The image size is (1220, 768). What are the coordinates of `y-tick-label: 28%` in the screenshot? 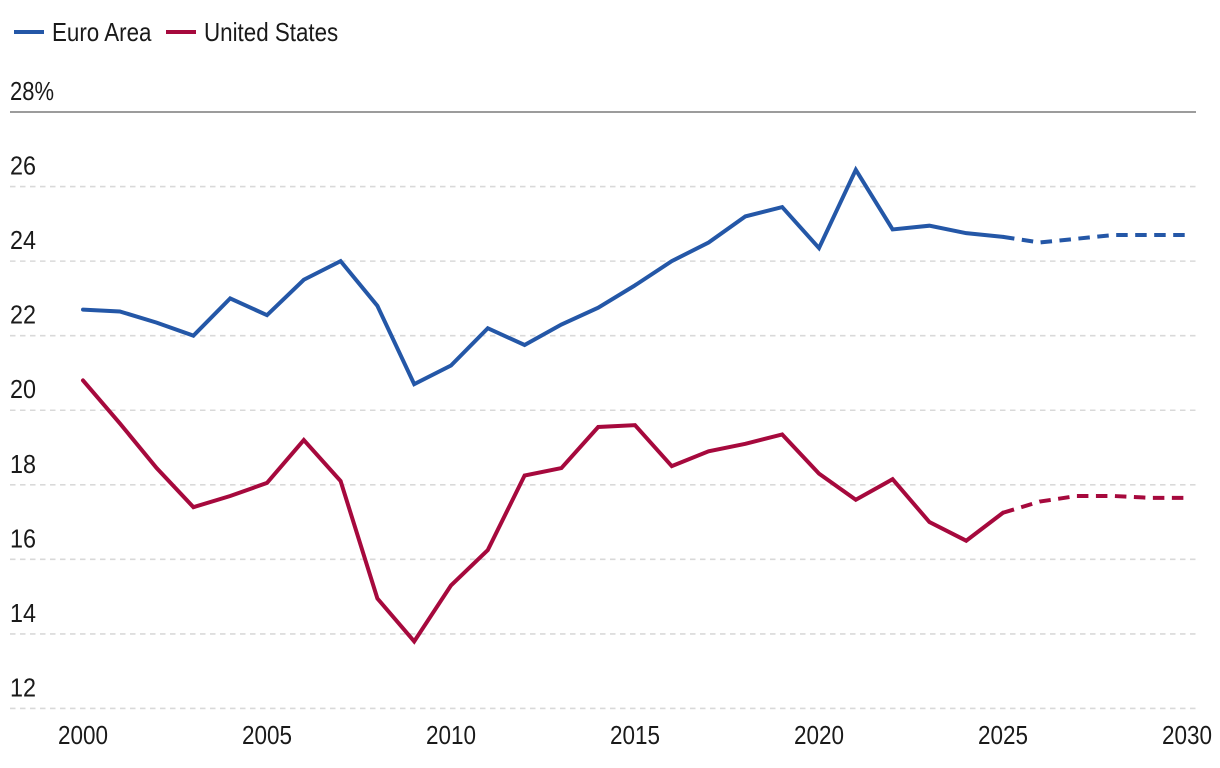 It's located at (32, 91).